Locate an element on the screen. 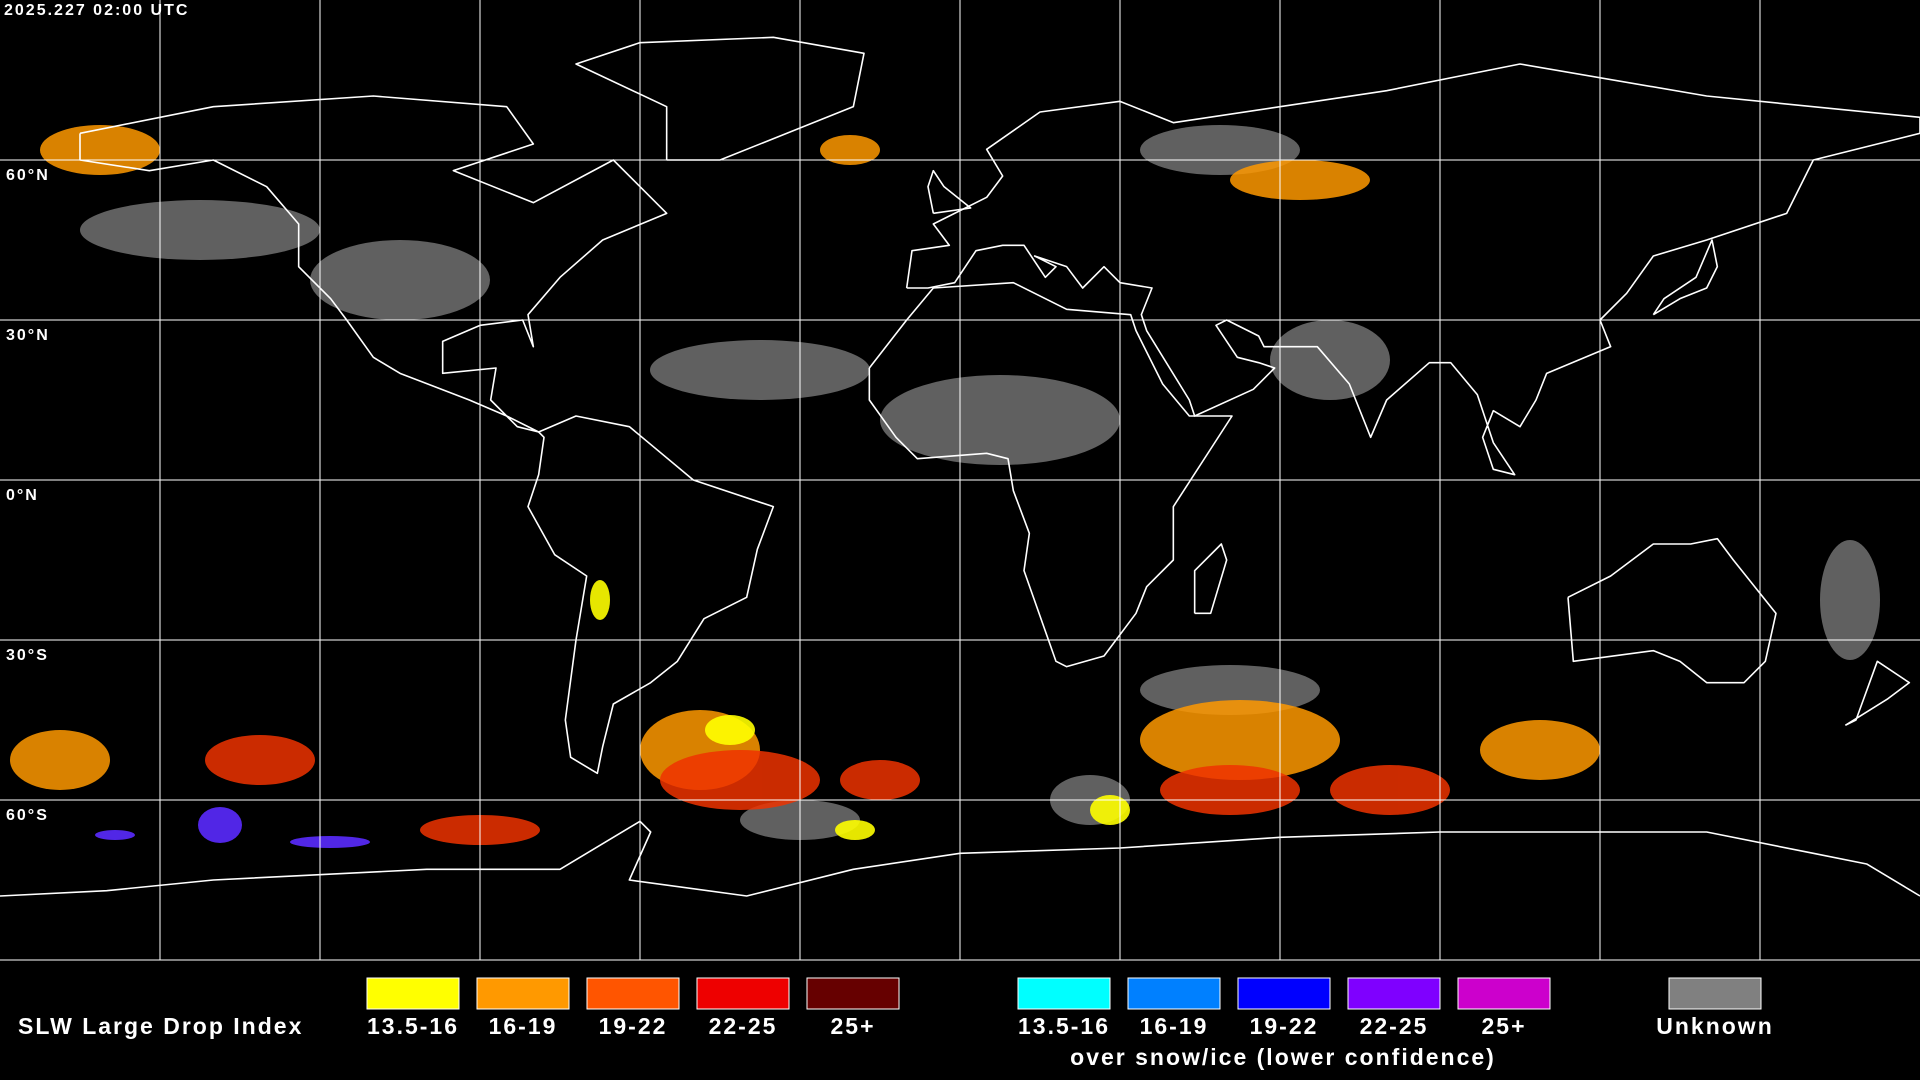 The image size is (1920, 1080). latitude-label: 30°N is located at coordinates (28, 335).